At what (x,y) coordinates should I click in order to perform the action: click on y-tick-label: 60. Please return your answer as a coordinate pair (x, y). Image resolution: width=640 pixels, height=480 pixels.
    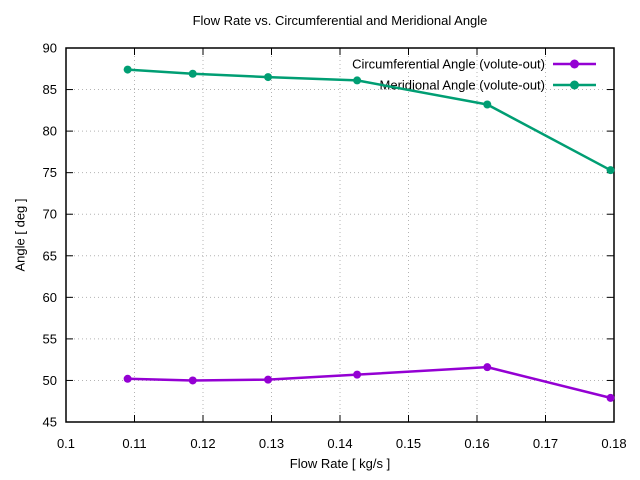
    Looking at the image, I should click on (50, 297).